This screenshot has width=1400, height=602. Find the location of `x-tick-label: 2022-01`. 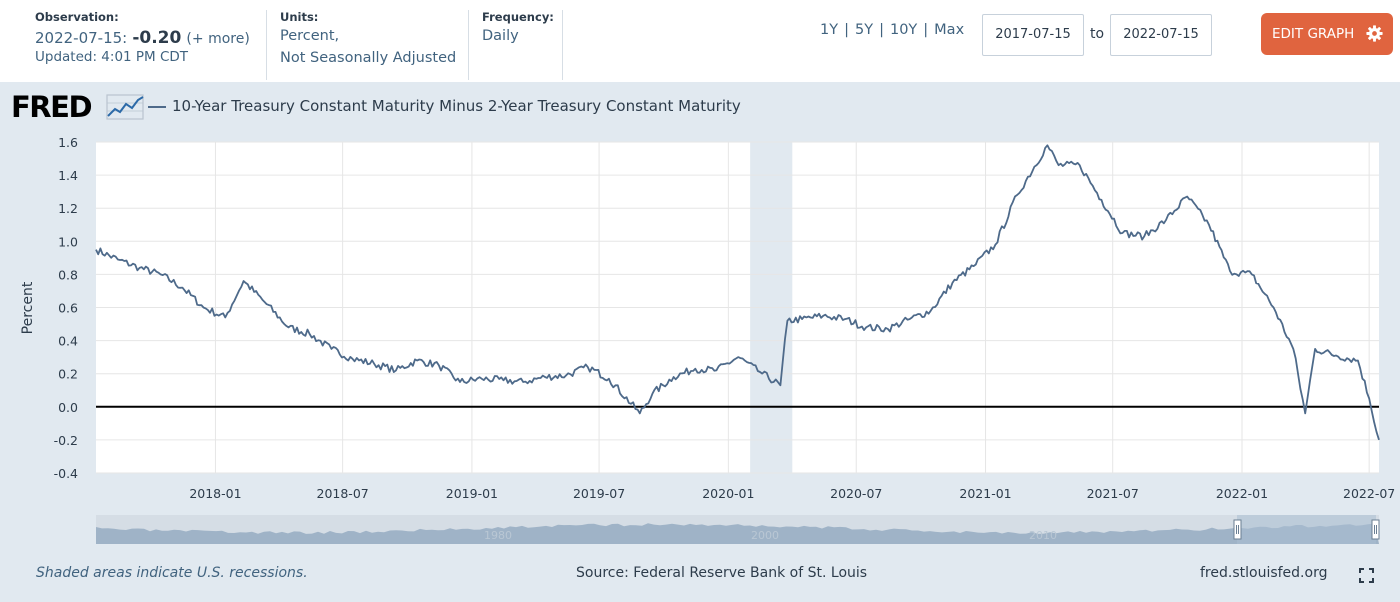

x-tick-label: 2022-01 is located at coordinates (1242, 493).